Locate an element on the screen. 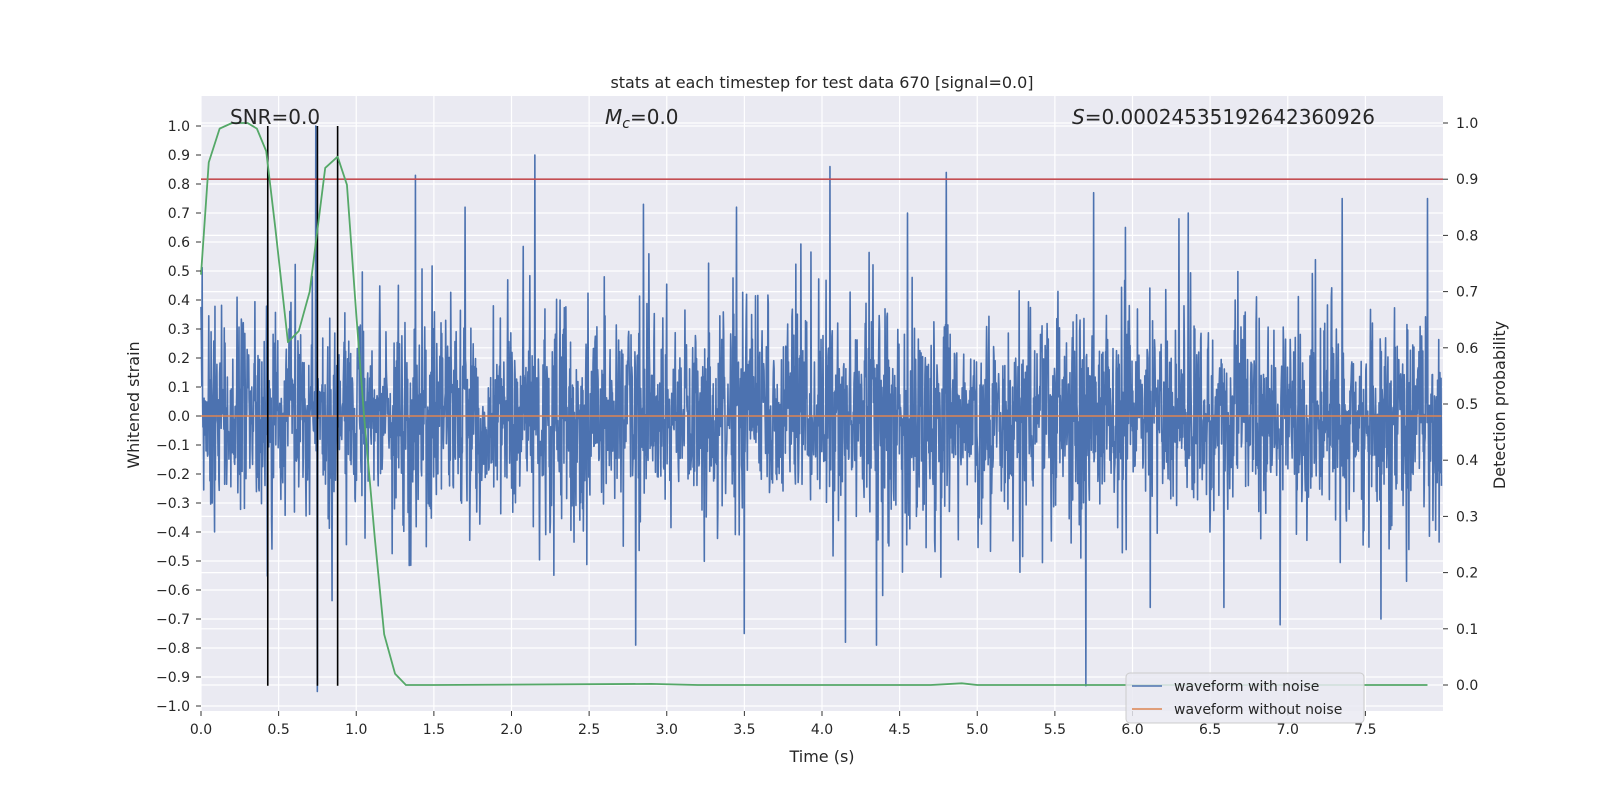  chirp-mass-subscript: c is located at coordinates (626, 124).